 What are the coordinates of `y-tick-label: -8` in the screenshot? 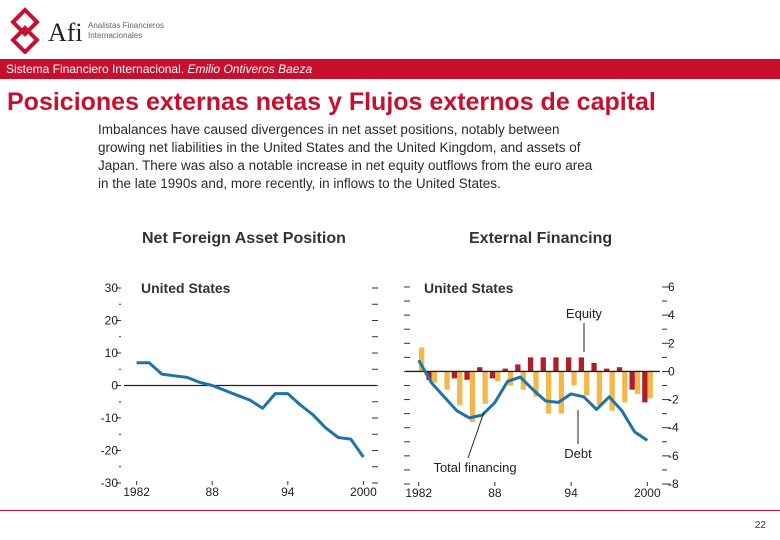 It's located at (673, 484).